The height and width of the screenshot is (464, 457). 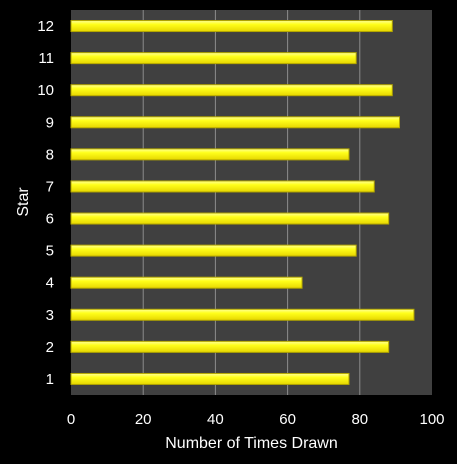 I want to click on y-tick-label: 6, so click(x=50, y=219).